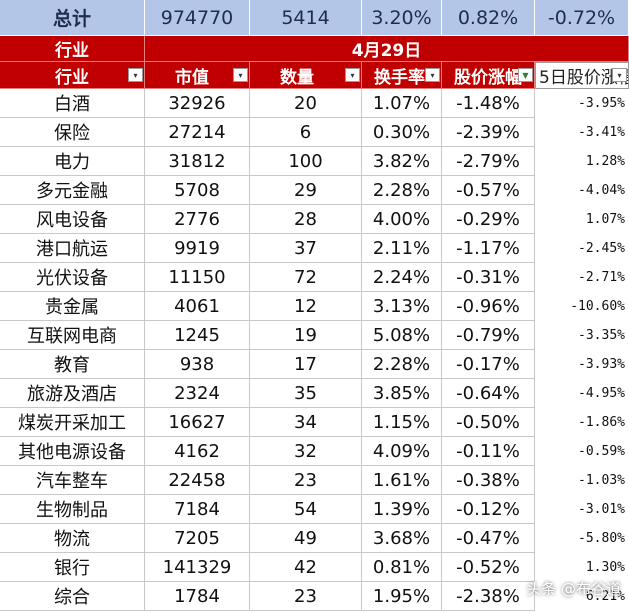  What do you see at coordinates (525, 75) in the screenshot?
I see `filter-button: ▼` at bounding box center [525, 75].